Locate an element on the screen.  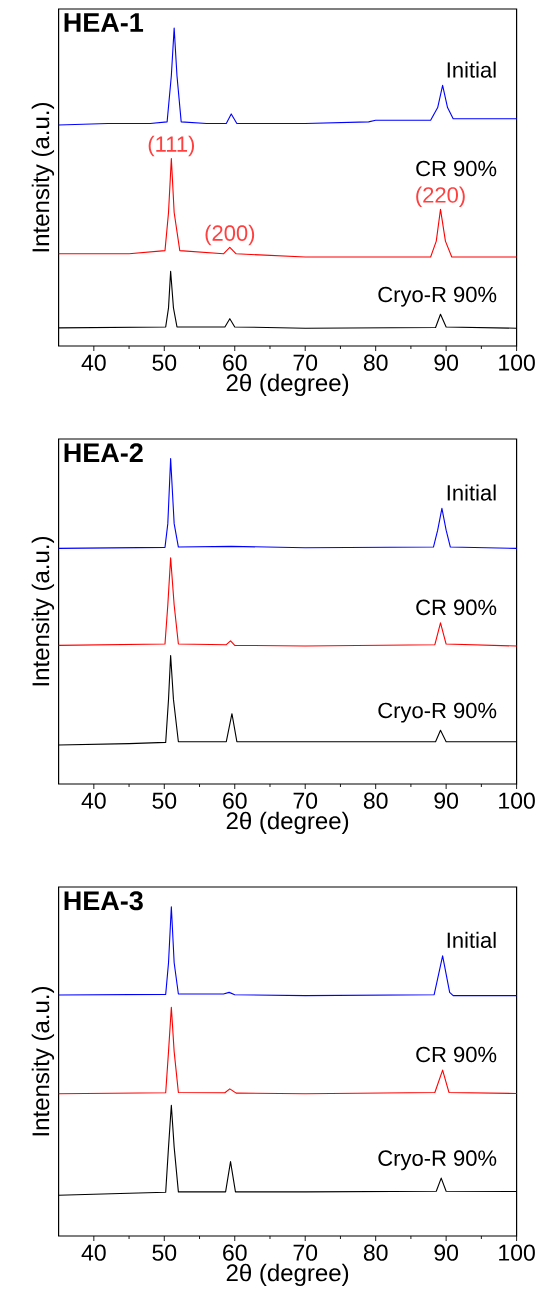
chart-title: HEA-3 is located at coordinates (103, 901).